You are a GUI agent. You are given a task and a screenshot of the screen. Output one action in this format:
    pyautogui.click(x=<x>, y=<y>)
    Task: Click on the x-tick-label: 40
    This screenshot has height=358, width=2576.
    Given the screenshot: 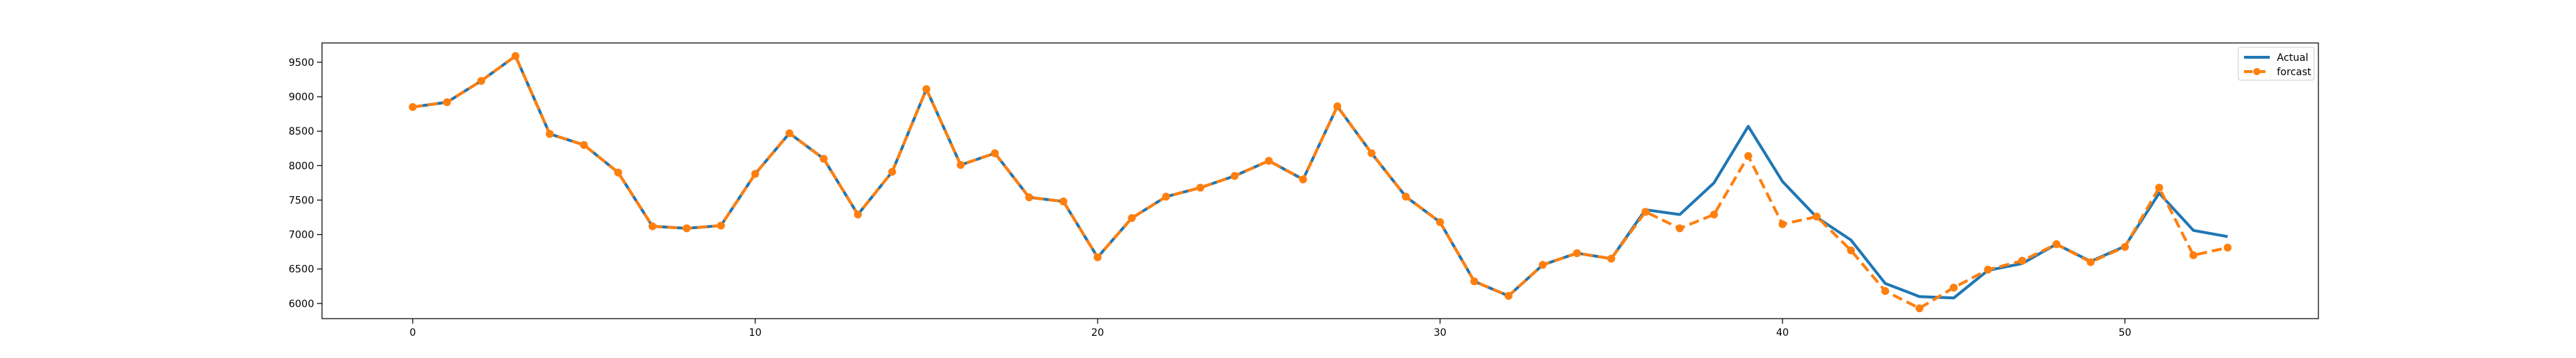 What is the action you would take?
    pyautogui.click(x=1782, y=333)
    